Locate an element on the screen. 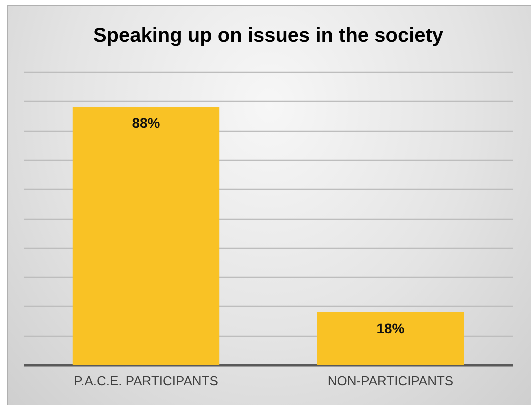 This screenshot has width=531, height=405. data-label: 88% is located at coordinates (146, 123).